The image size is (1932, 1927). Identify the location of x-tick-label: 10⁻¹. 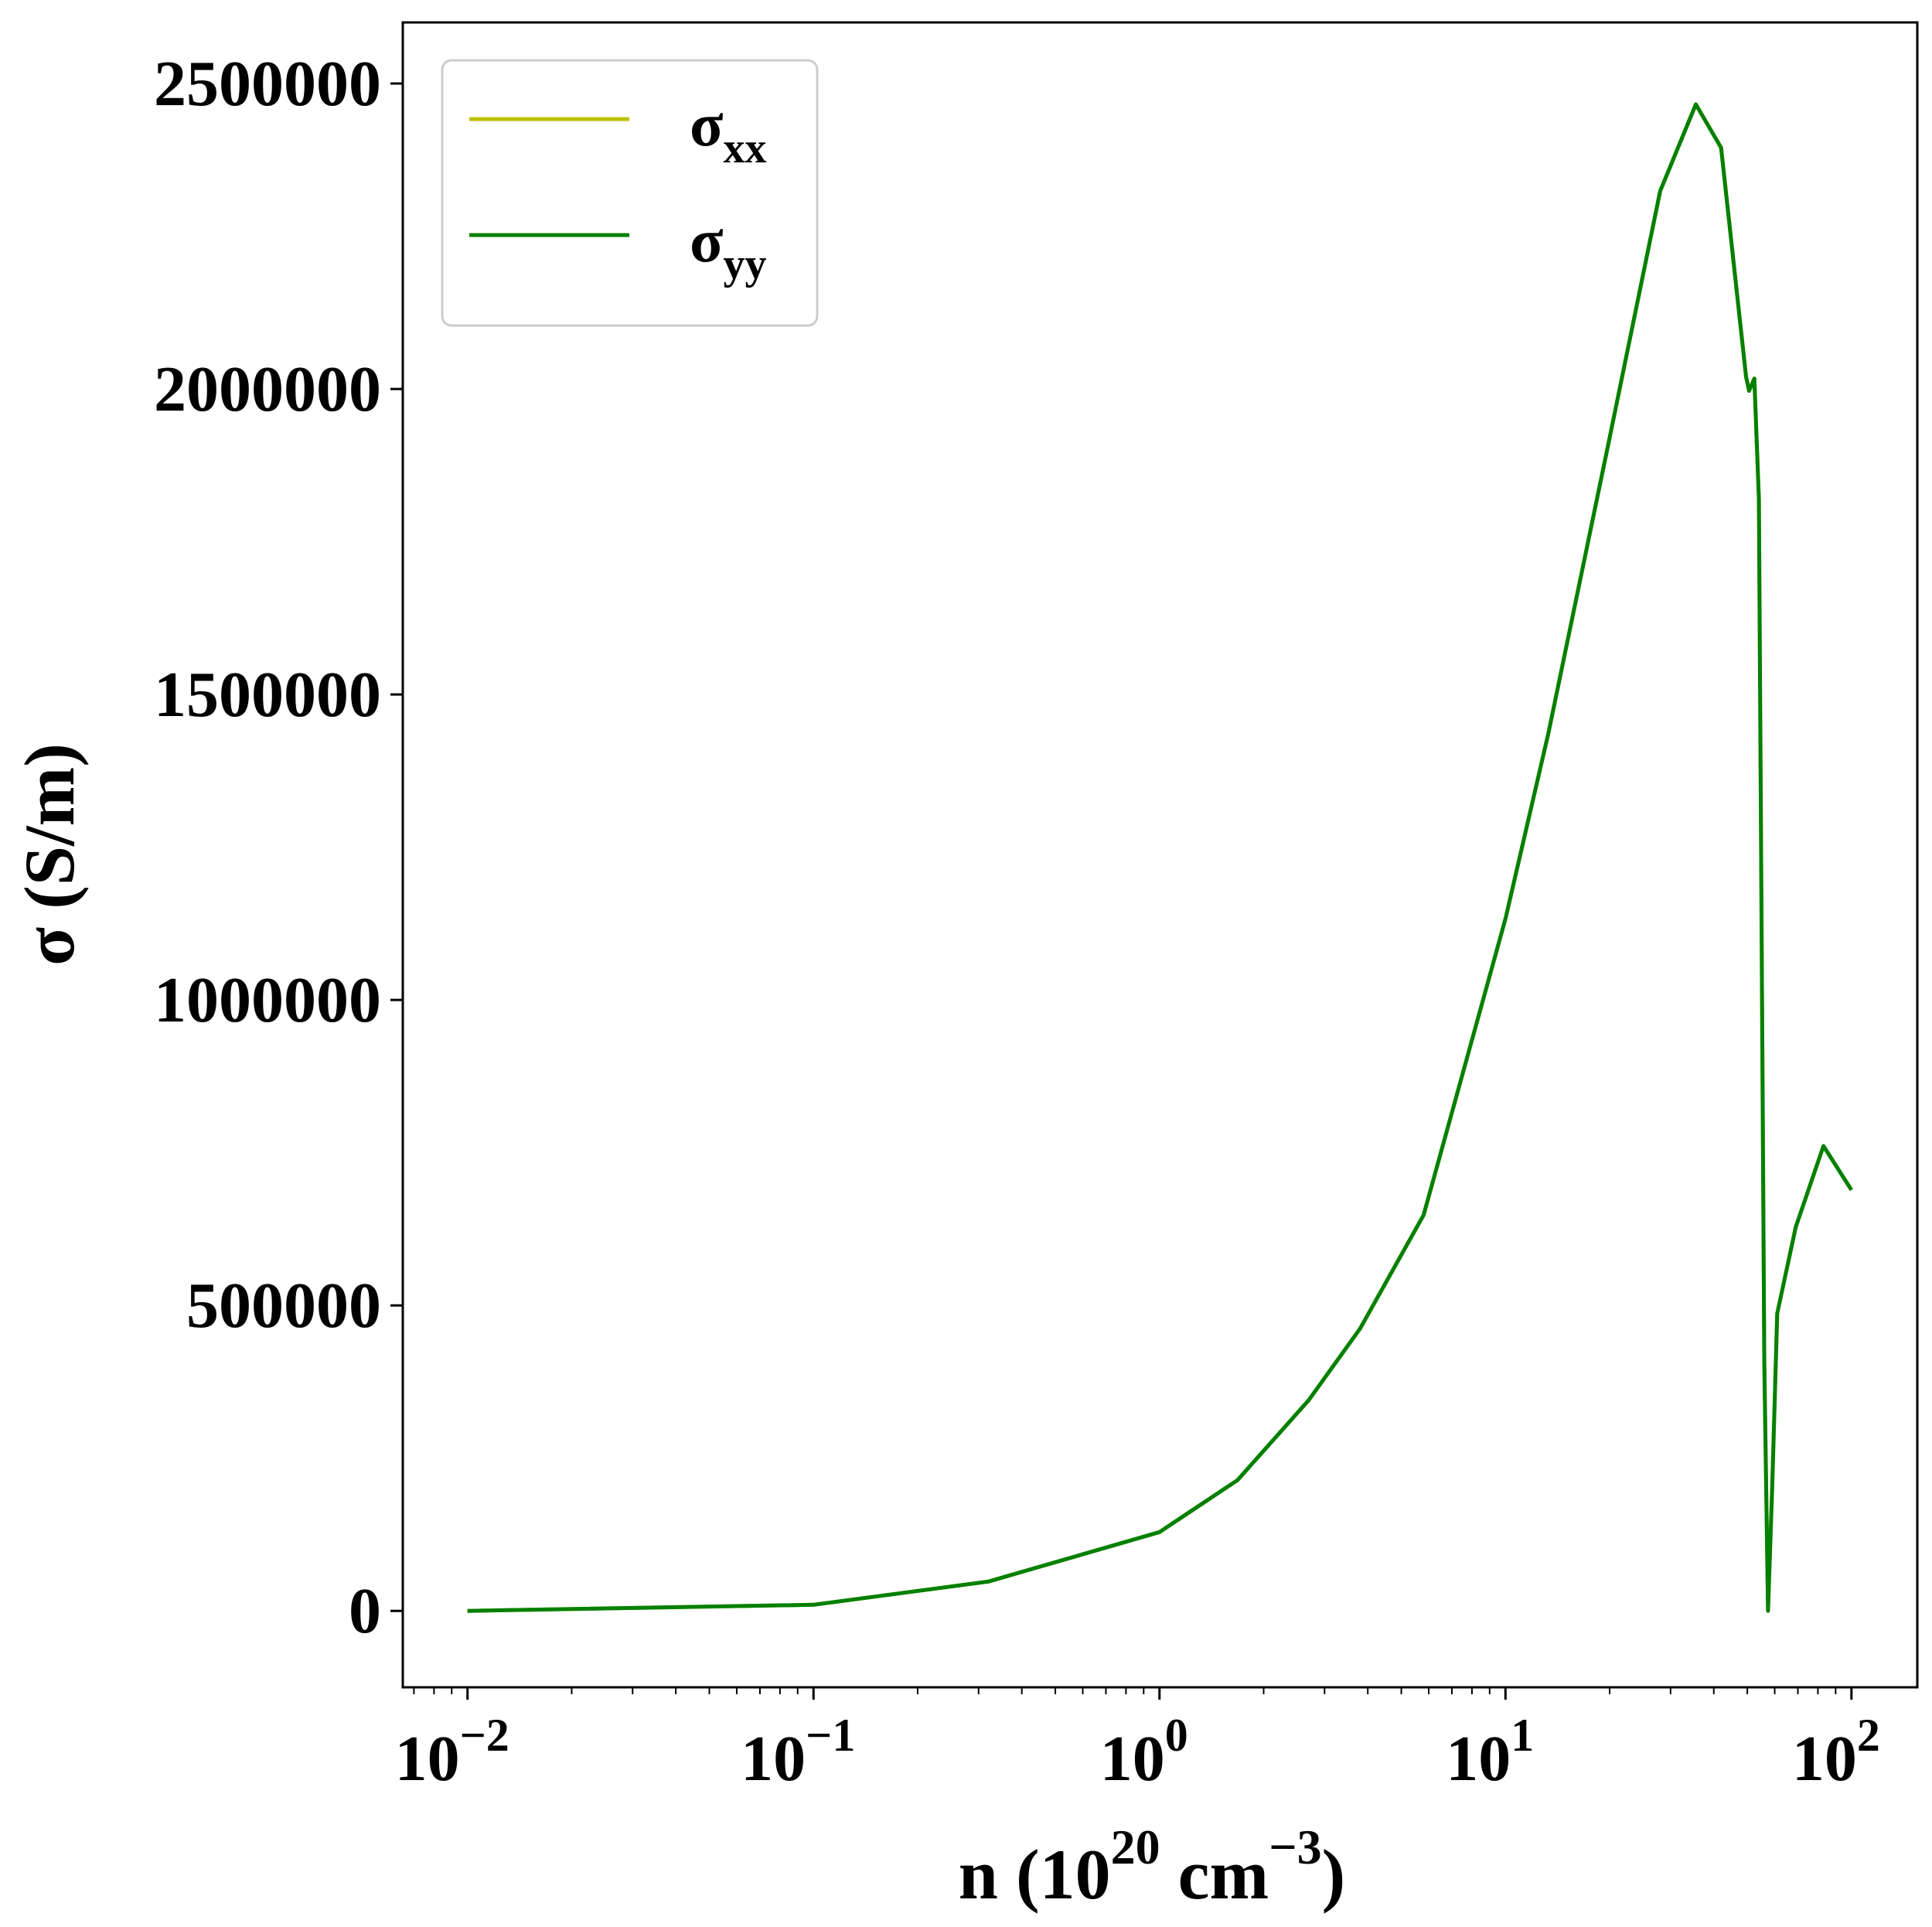
(798, 1752).